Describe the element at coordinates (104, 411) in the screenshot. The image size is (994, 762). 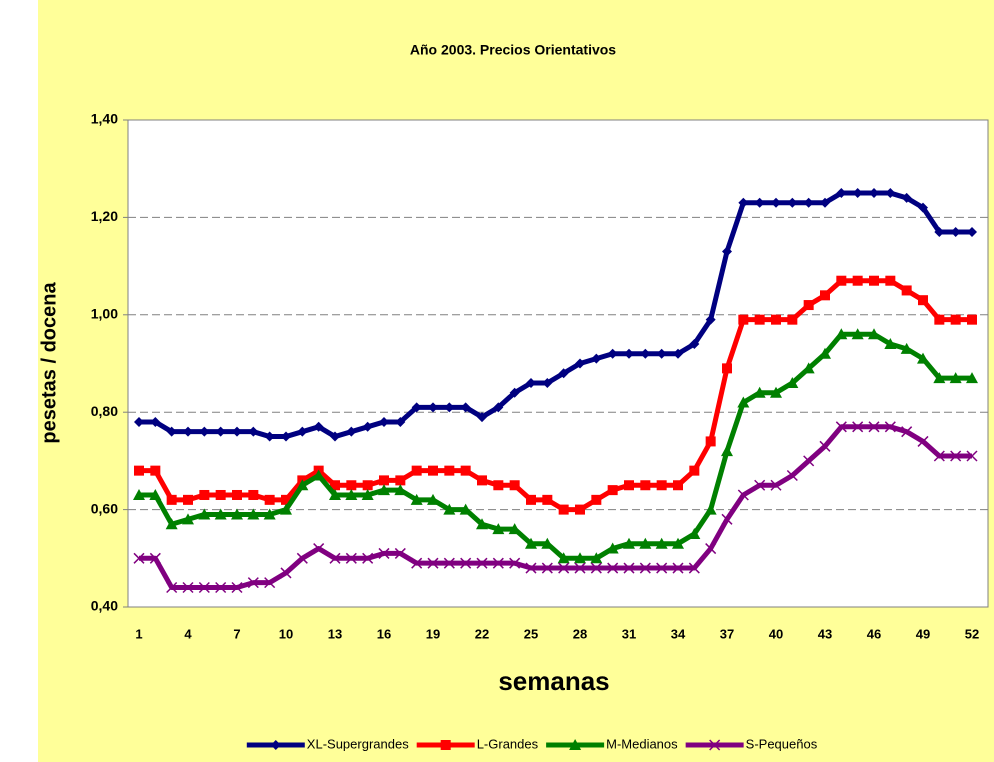
I see `y-tick-label: 0,80` at that location.